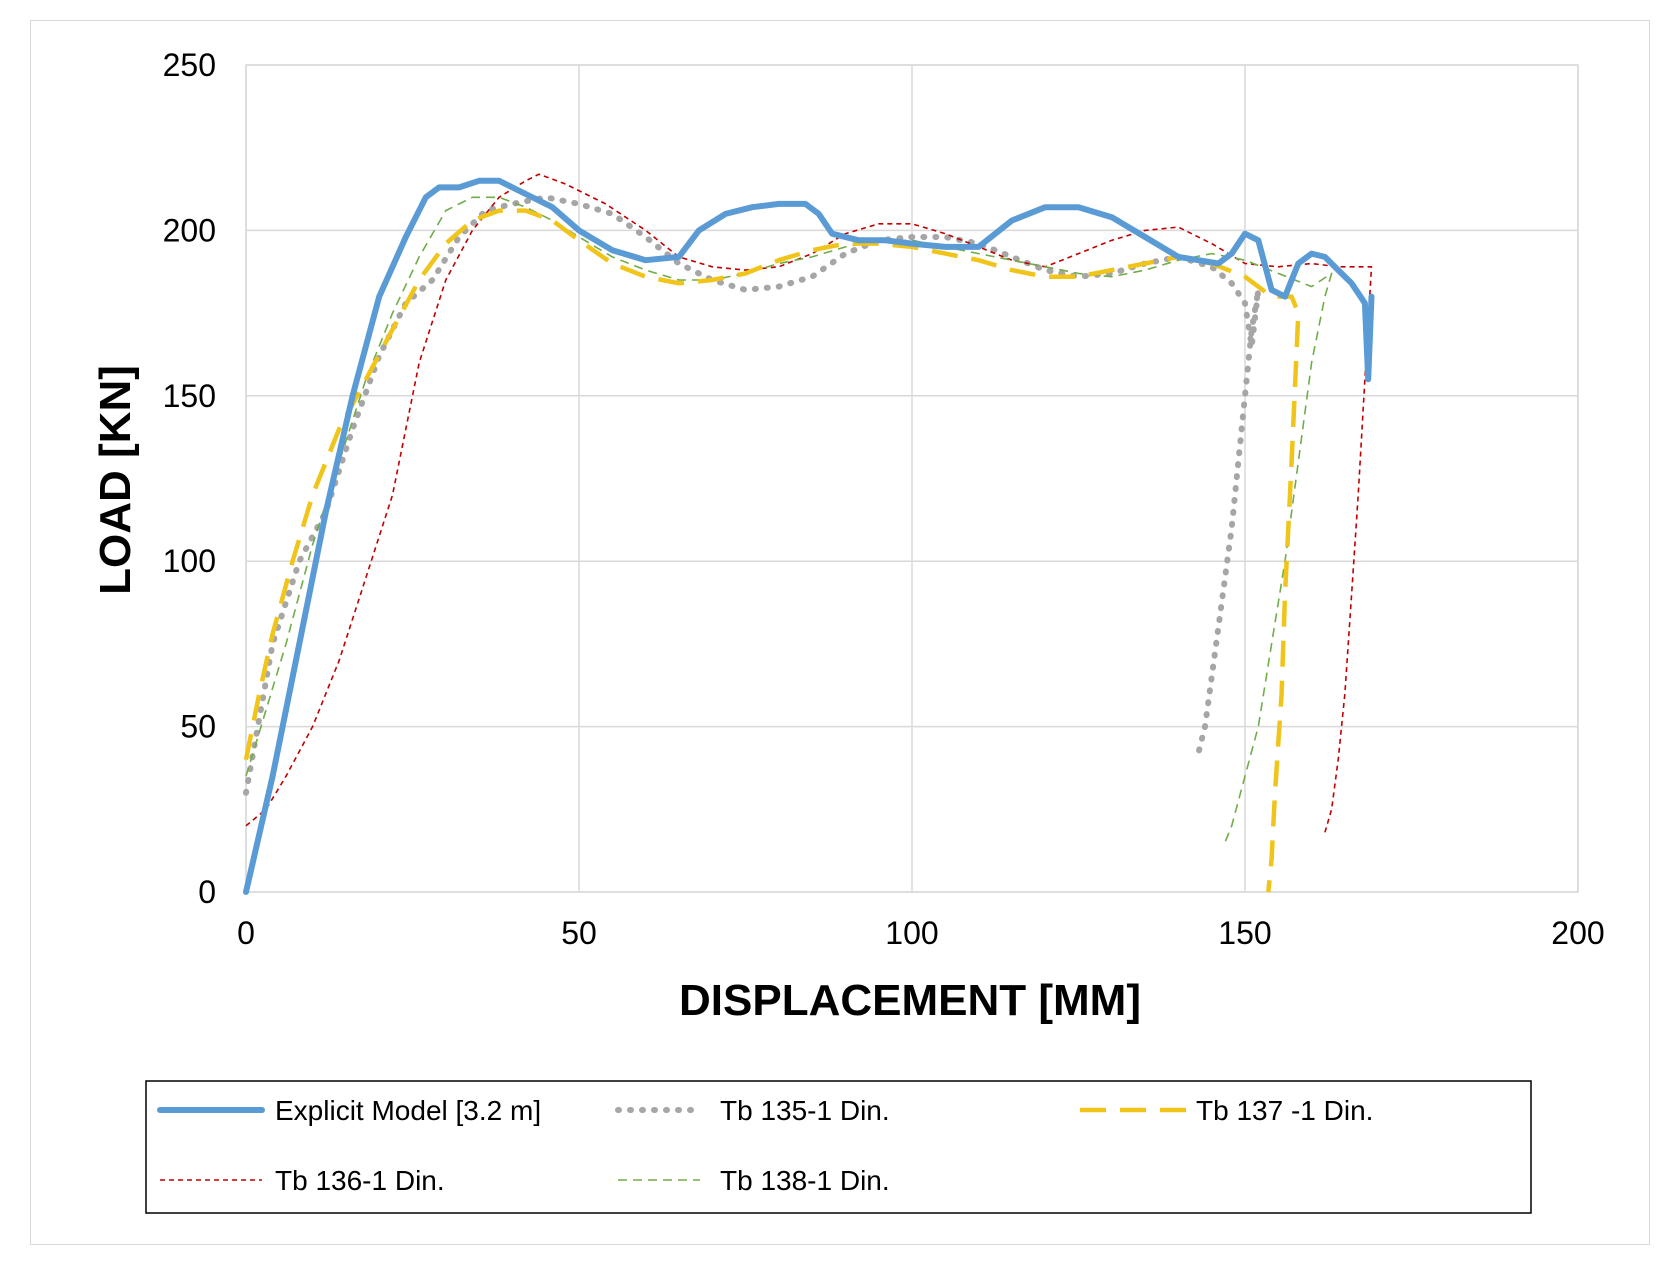 The width and height of the screenshot is (1674, 1265). Describe the element at coordinates (579, 933) in the screenshot. I see `x-tick-label: 50` at that location.